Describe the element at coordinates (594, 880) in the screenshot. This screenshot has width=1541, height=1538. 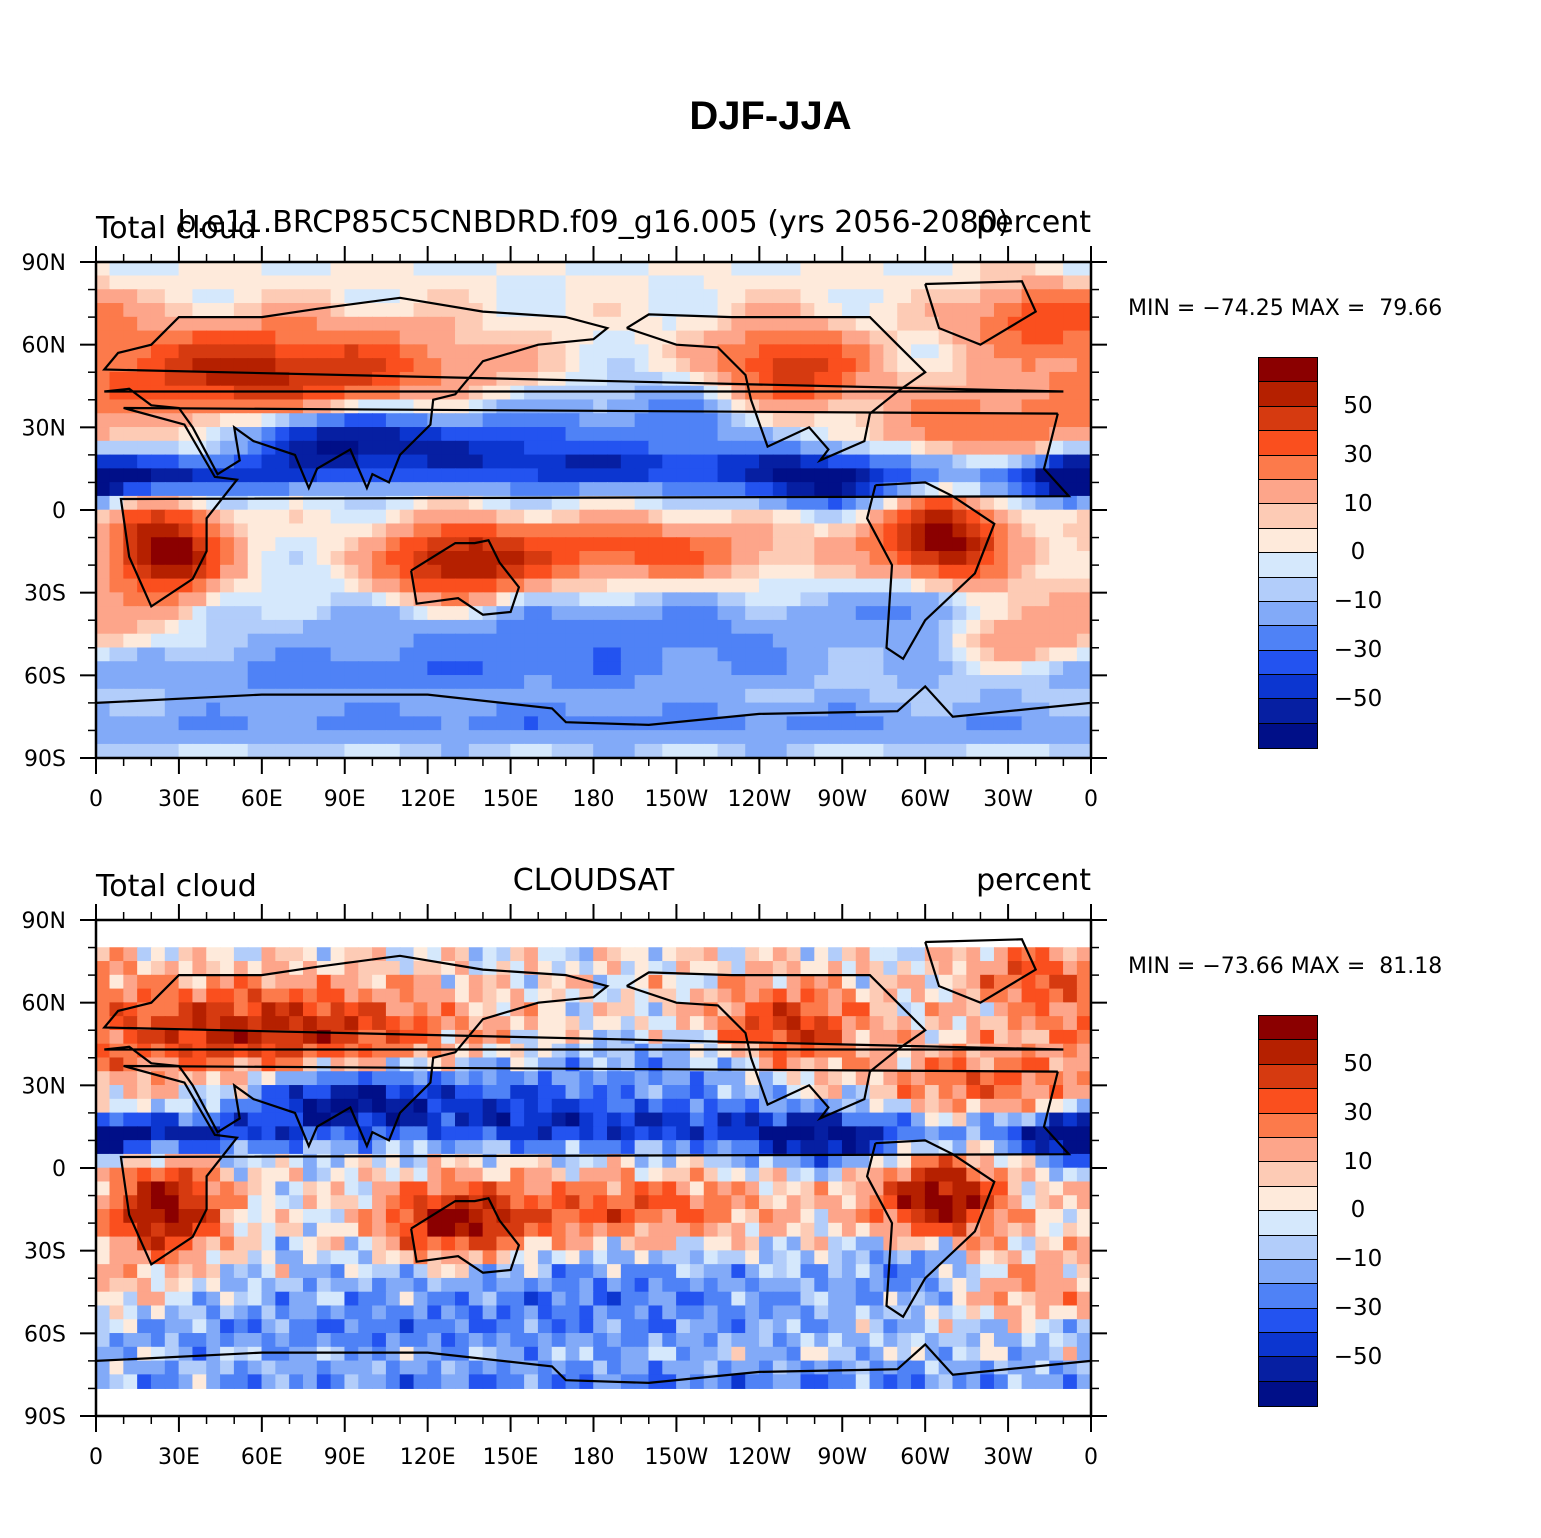
I see `center-title: CLOUDSAT` at that location.